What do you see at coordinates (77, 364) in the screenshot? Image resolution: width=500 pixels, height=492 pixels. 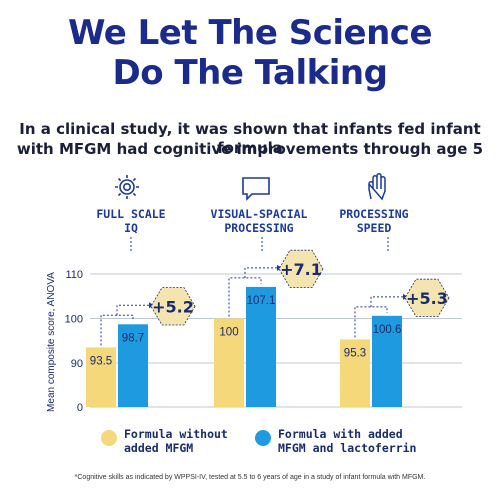 I see `y-tick-label: 90` at bounding box center [77, 364].